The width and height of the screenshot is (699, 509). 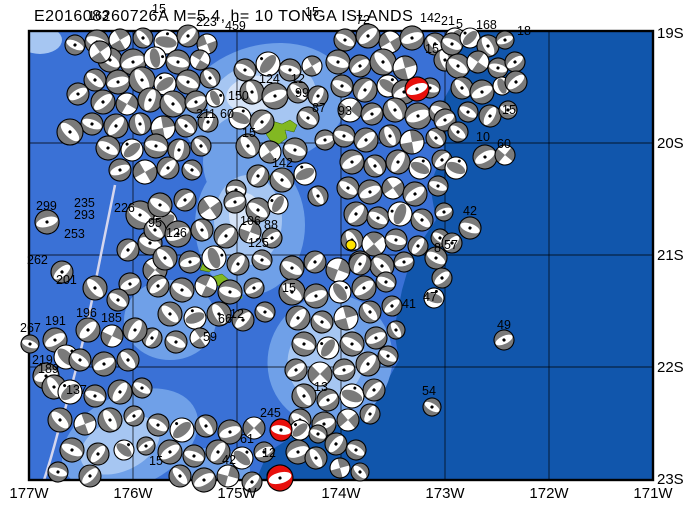 What do you see at coordinates (430, 297) in the screenshot?
I see `depth-label: 47` at bounding box center [430, 297].